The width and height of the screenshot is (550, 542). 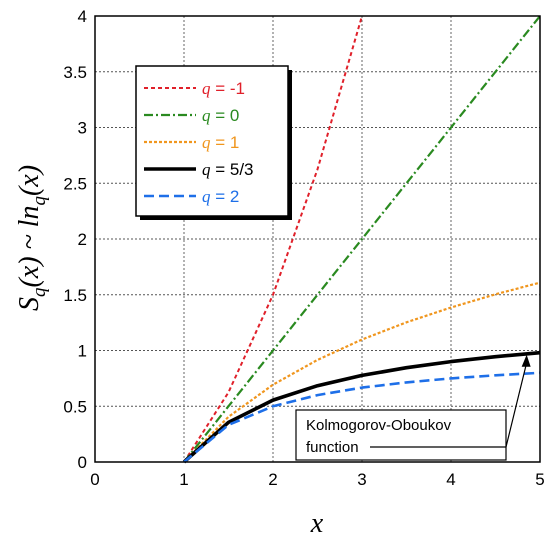 I want to click on x-tick-label: 0, so click(x=94, y=479).